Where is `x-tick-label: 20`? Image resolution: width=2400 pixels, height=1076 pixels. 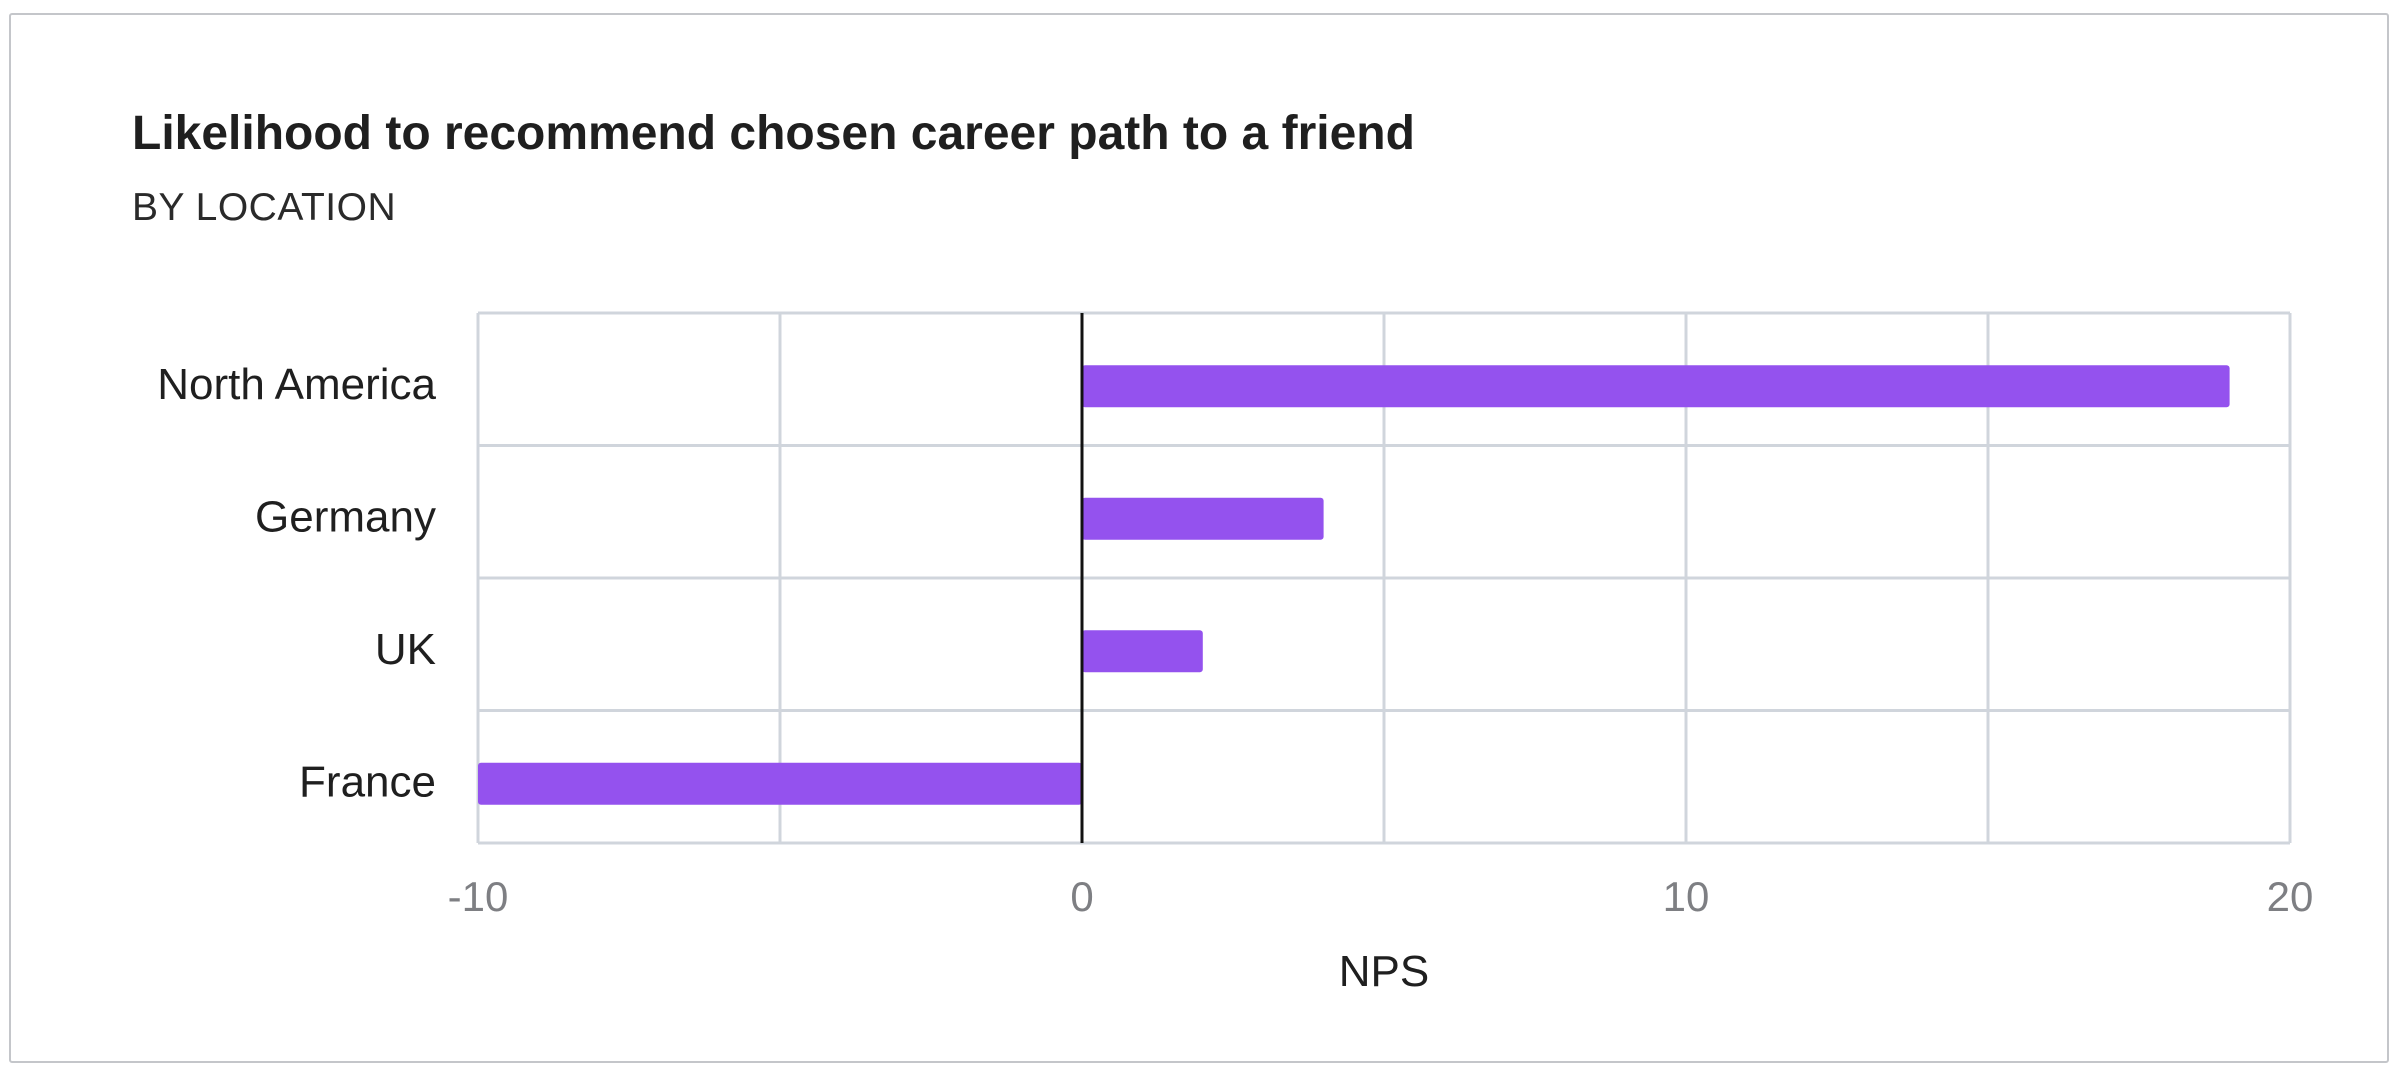 x-tick-label: 20 is located at coordinates (2290, 896).